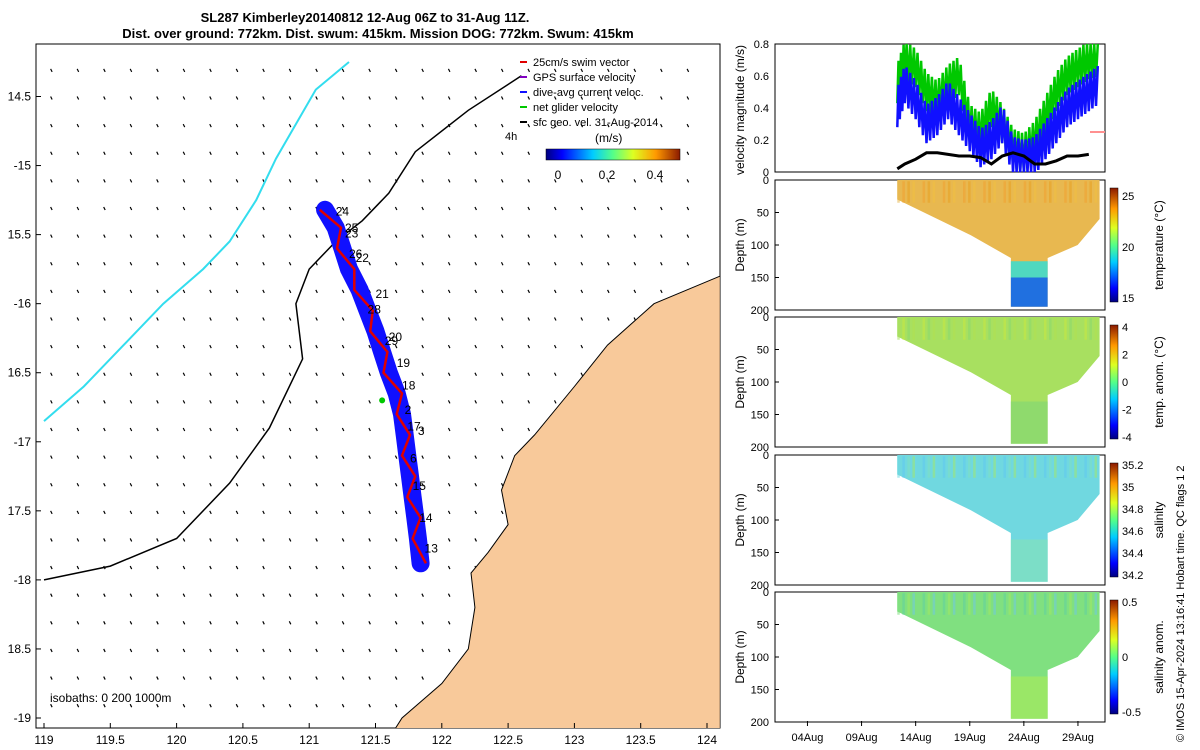 Image resolution: width=1200 pixels, height=750 pixels. Describe the element at coordinates (970, 738) in the screenshot. I see `time-tick: 19Aug` at that location.